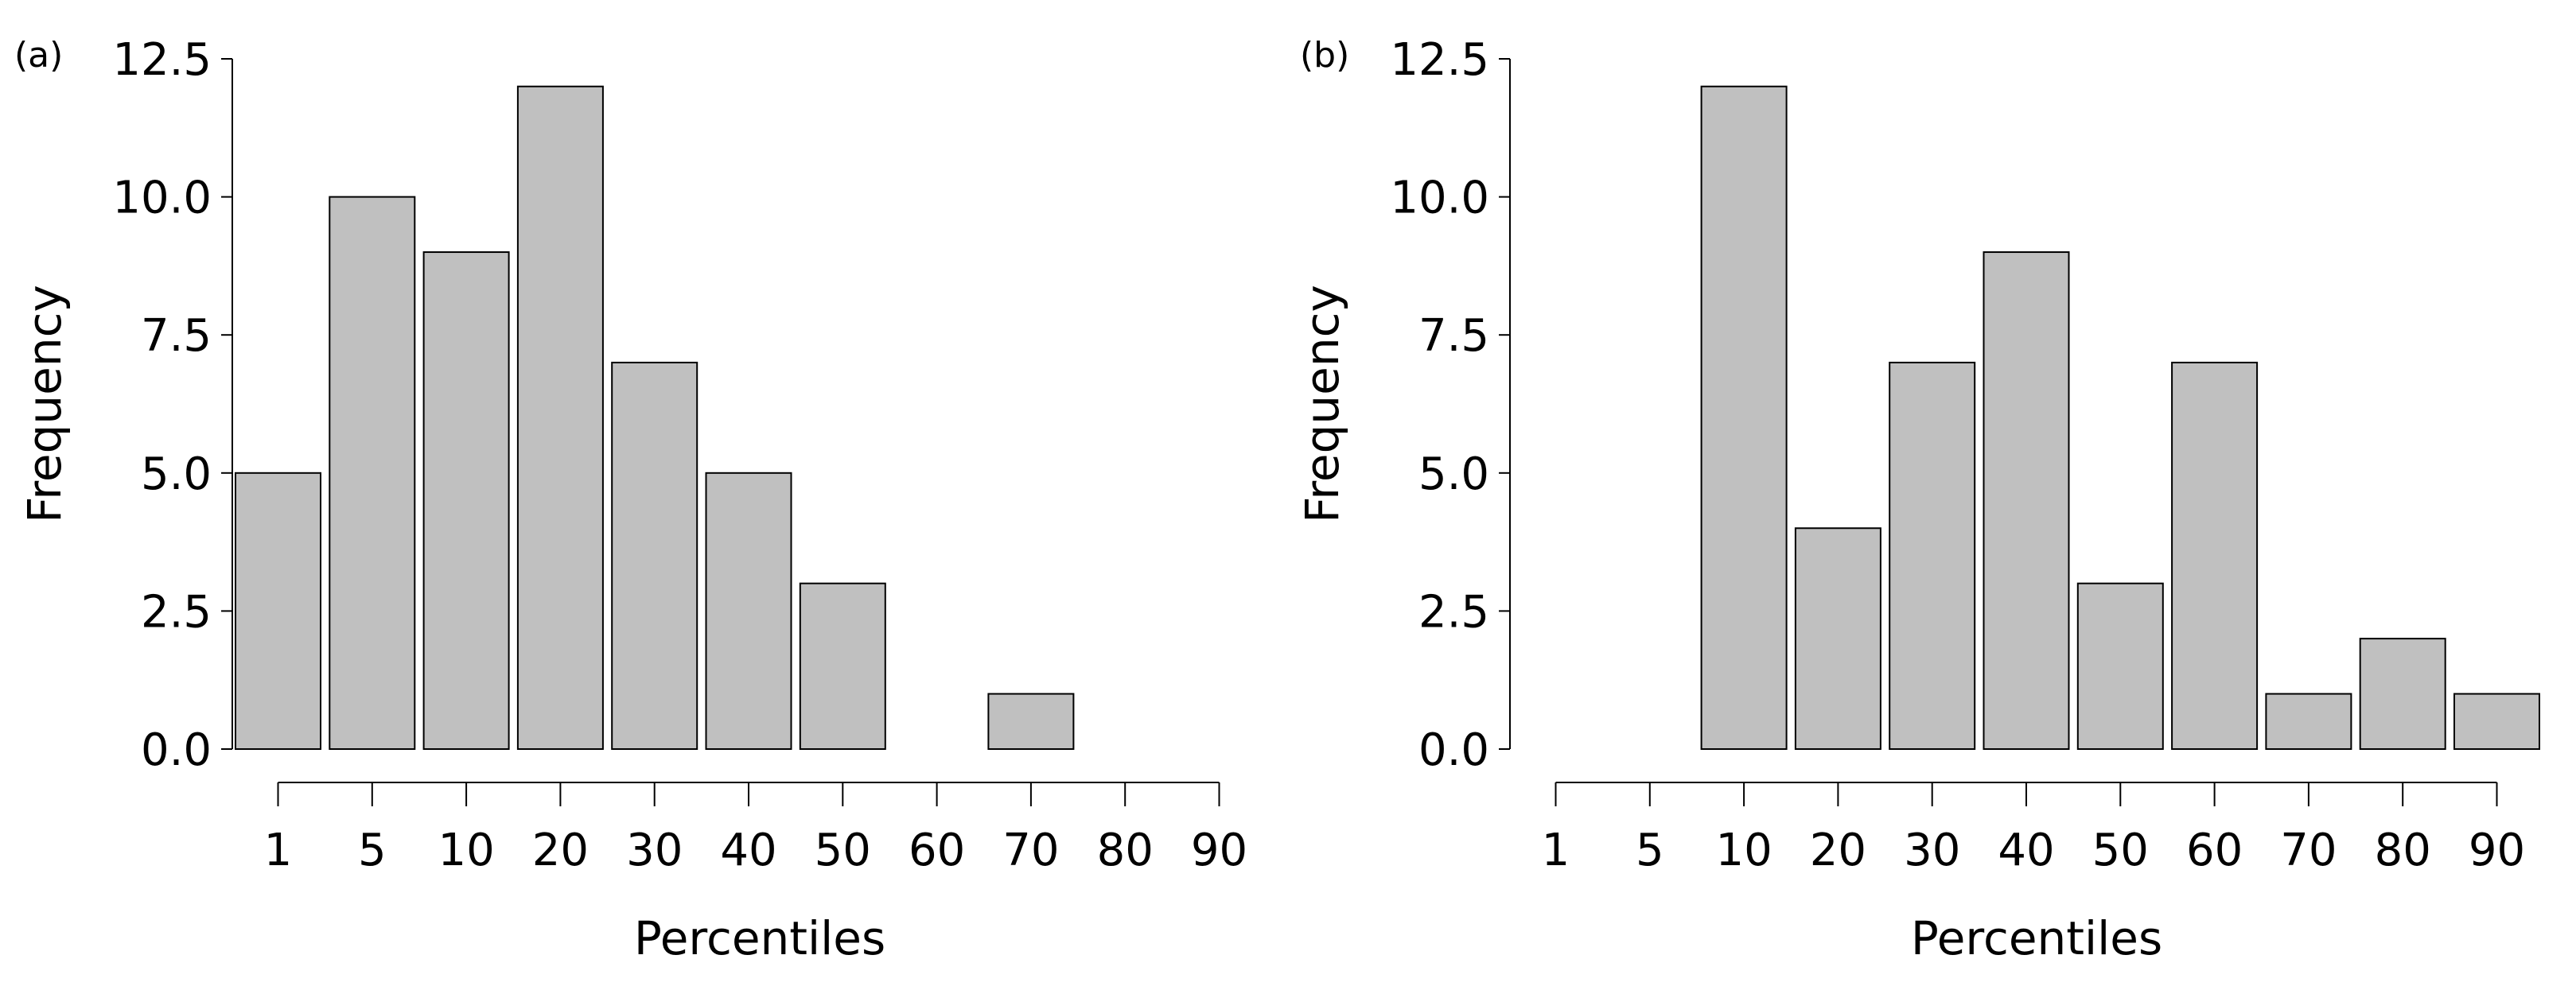  Describe the element at coordinates (39, 55) in the screenshot. I see `panel-label: (a)` at that location.